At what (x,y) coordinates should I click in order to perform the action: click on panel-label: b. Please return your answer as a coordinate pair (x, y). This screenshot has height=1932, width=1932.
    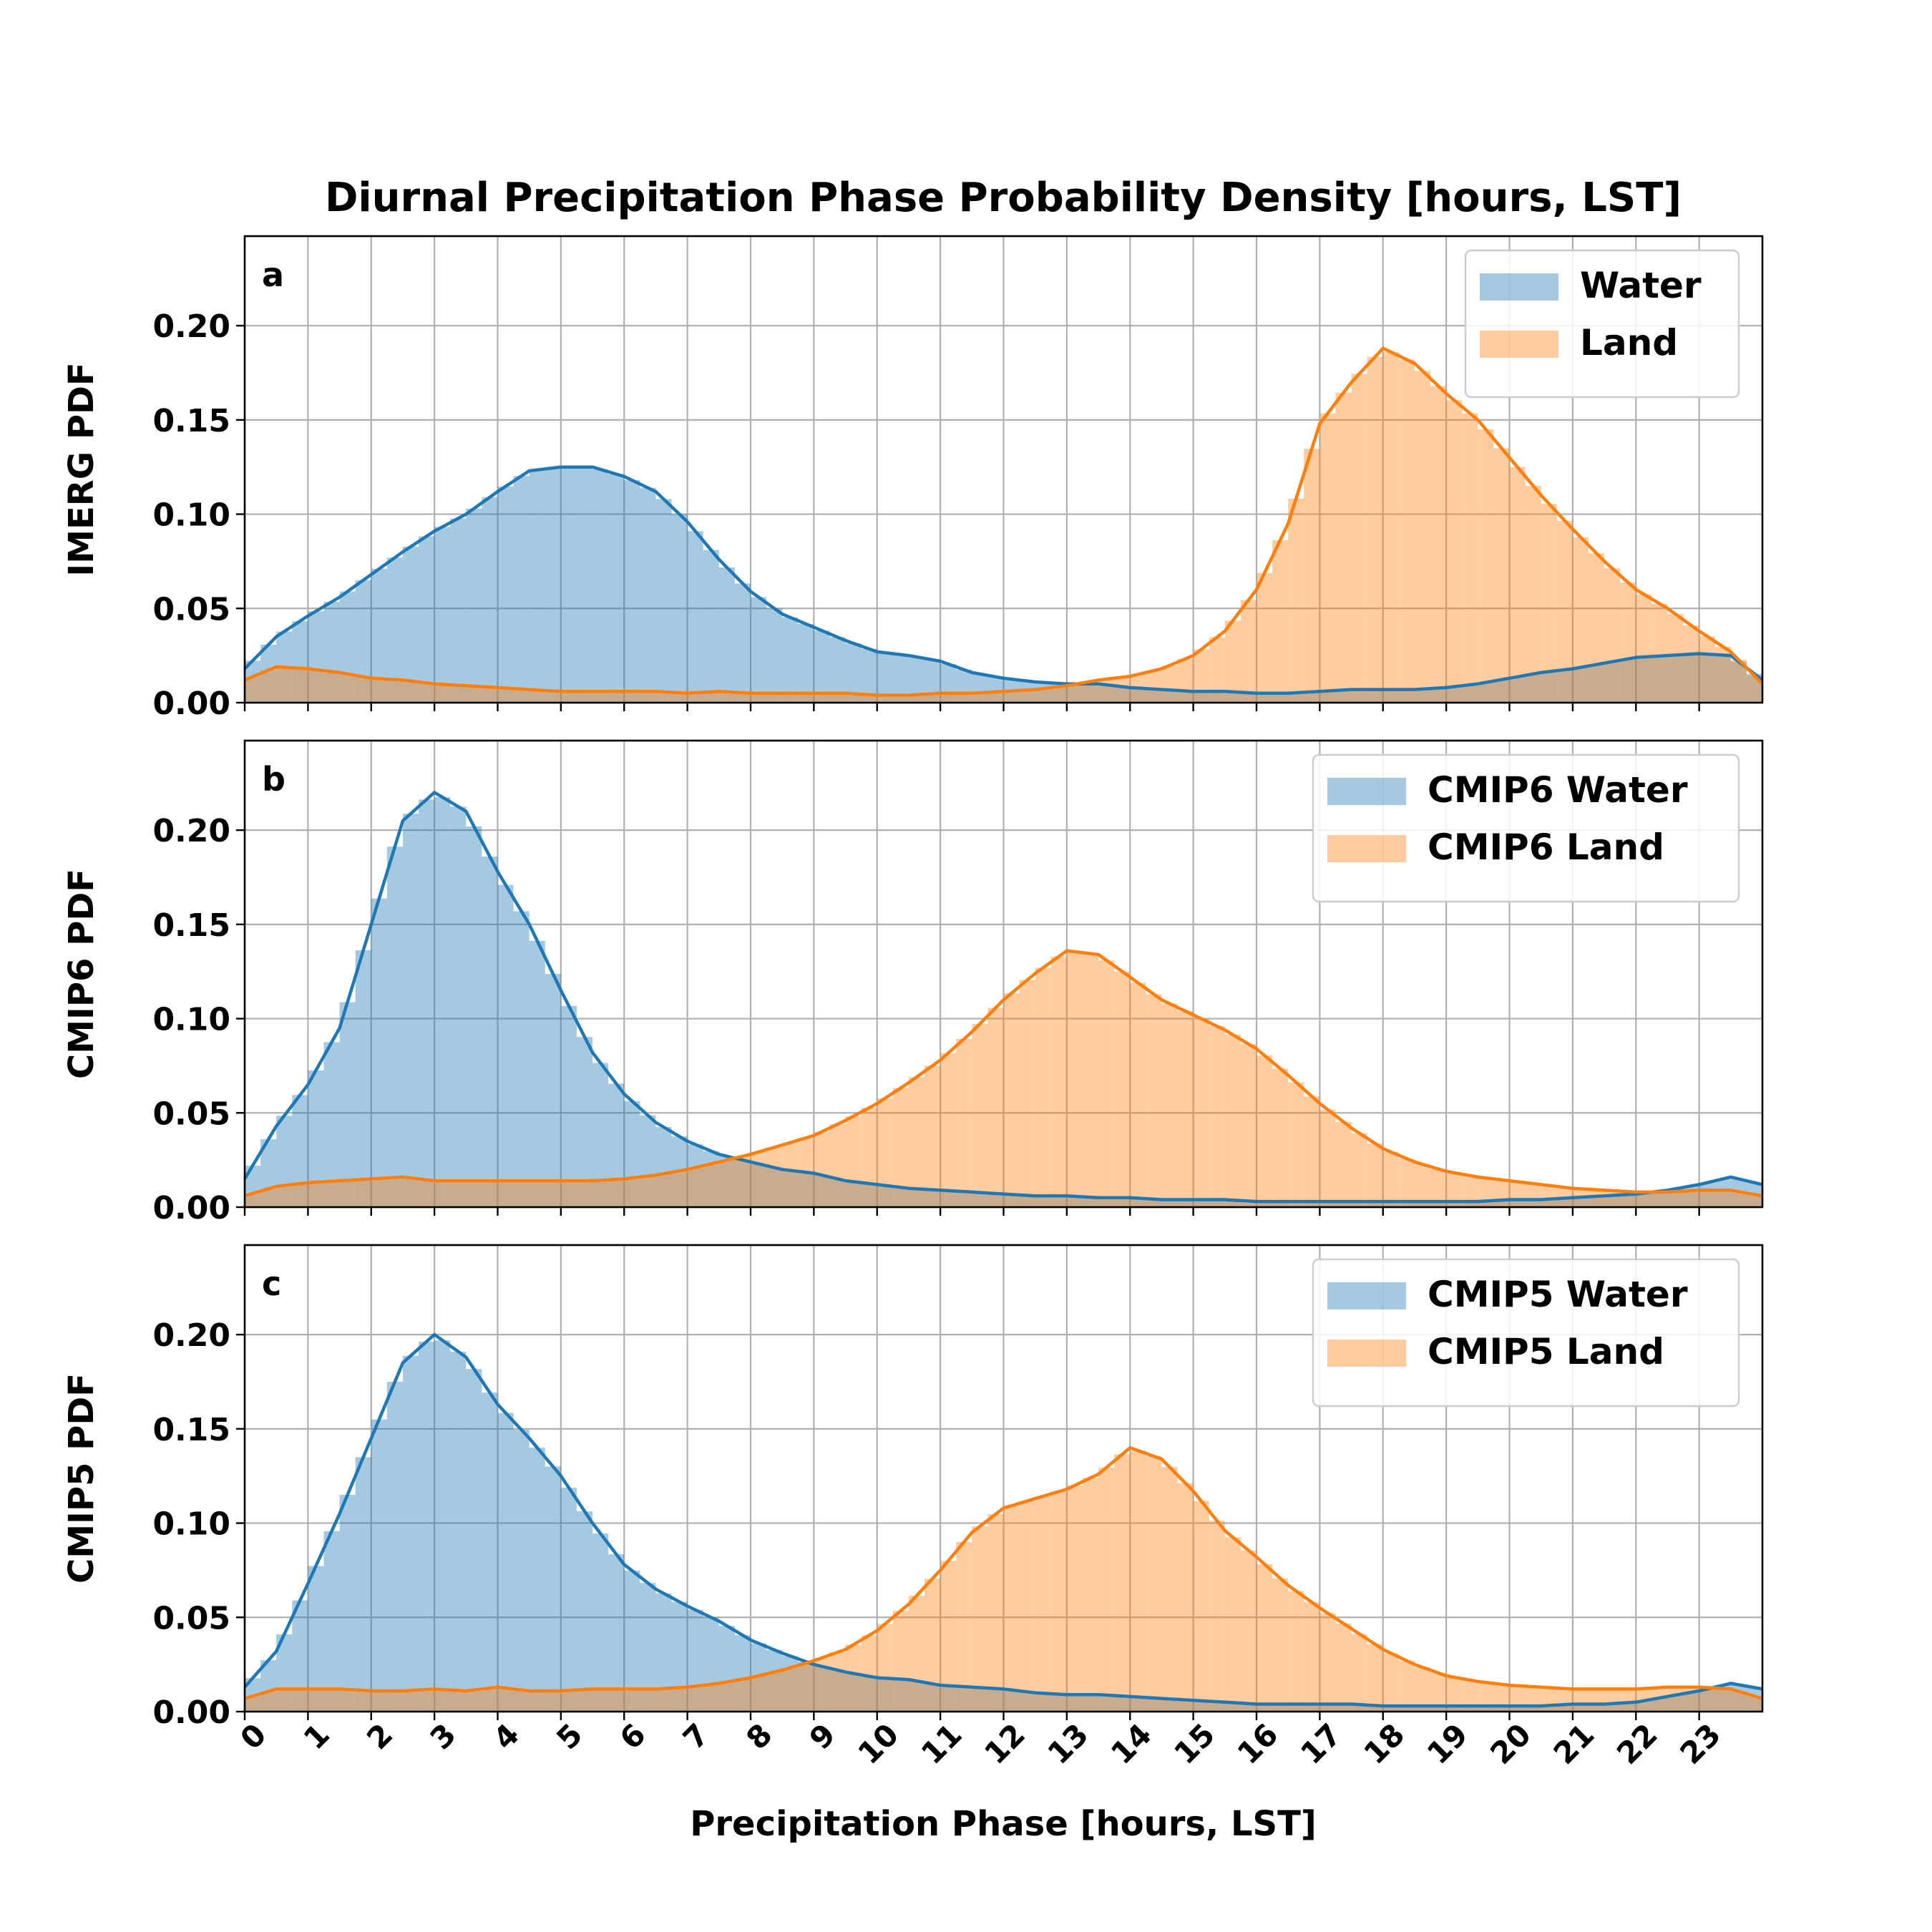
    Looking at the image, I should click on (274, 779).